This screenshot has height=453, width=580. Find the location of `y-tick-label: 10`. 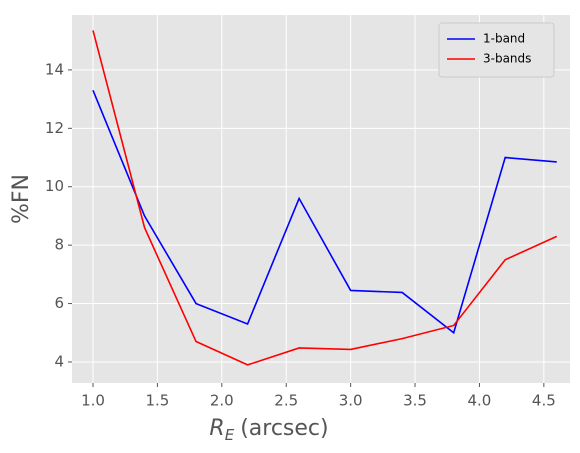

y-tick-label: 10 is located at coordinates (54, 186).